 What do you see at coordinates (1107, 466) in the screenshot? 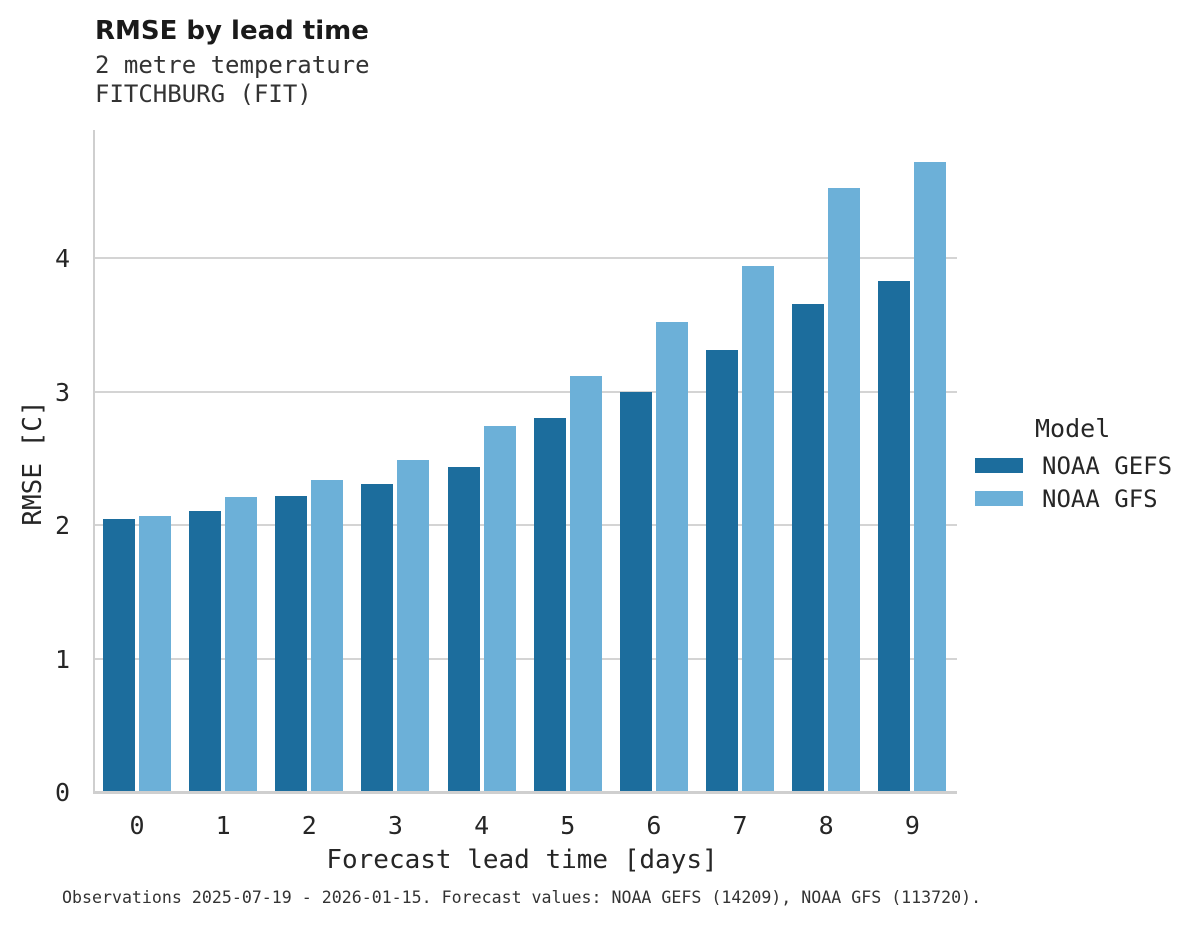
I see `legend-label: NOAA GEFS` at bounding box center [1107, 466].